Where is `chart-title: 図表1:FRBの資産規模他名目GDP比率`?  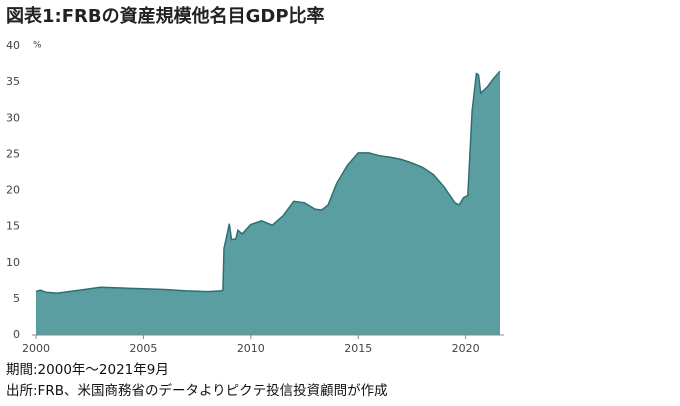
chart-title: 図表1:FRBの資産規模他名目GDP比率 is located at coordinates (165, 16).